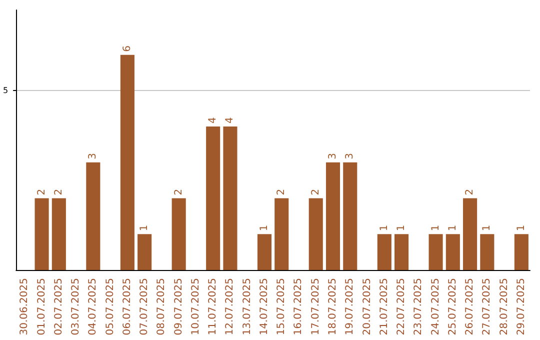 The width and height of the screenshot is (540, 340). What do you see at coordinates (350, 307) in the screenshot?
I see `x-tick-label: 19.07.2025` at bounding box center [350, 307].